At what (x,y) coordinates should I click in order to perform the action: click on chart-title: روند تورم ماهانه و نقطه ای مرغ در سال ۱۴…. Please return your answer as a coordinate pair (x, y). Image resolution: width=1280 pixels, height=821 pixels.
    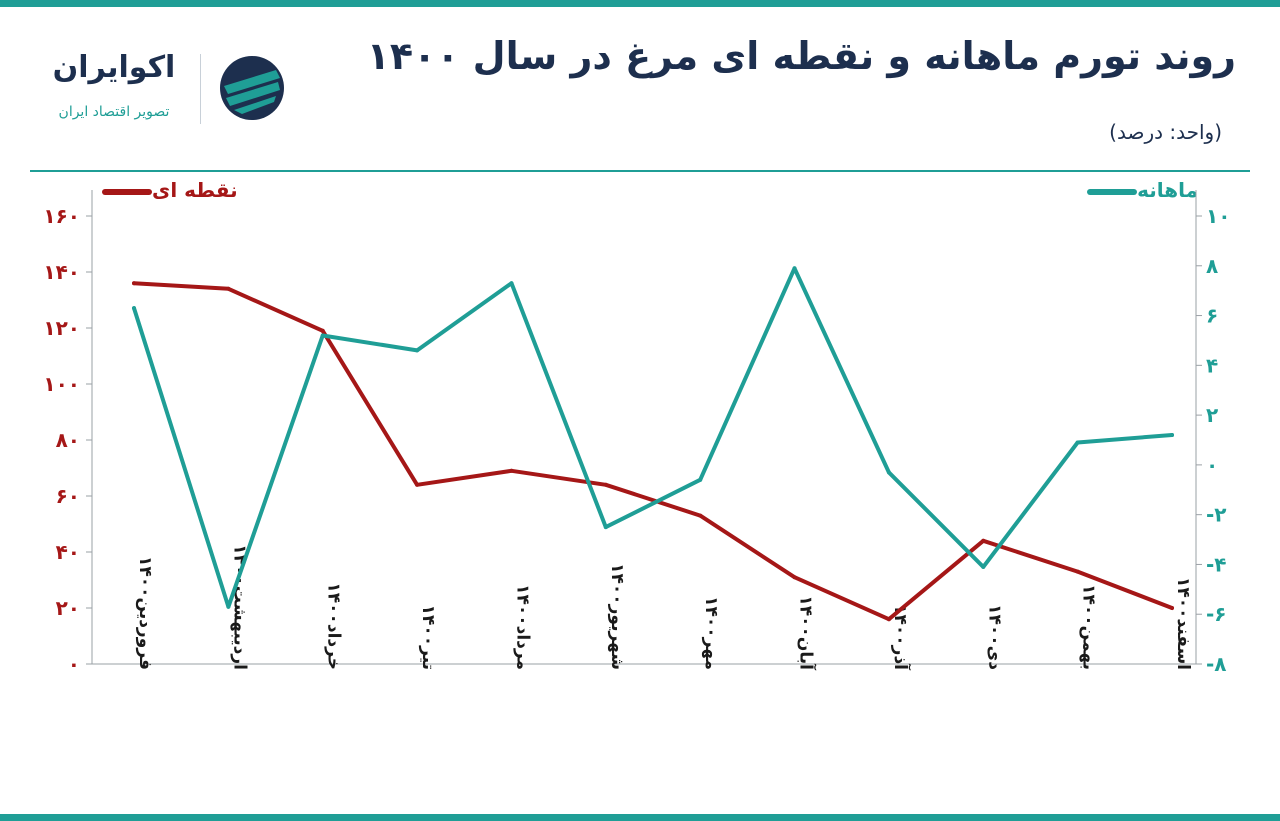
    Looking at the image, I should click on (801, 56).